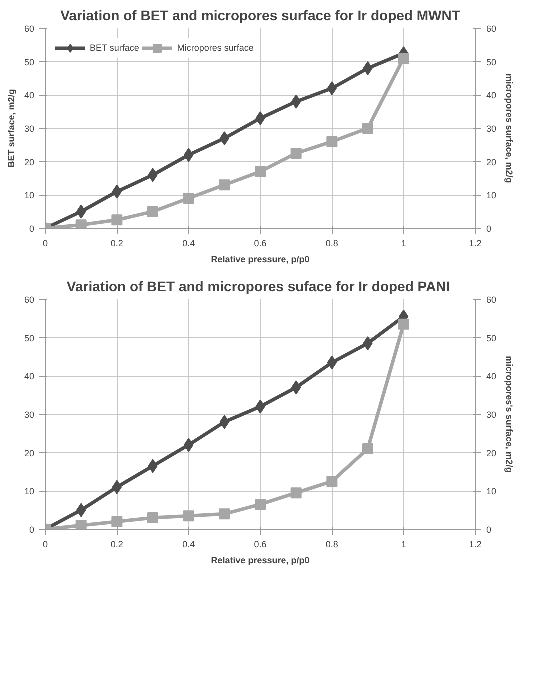  I want to click on y2-axis-title: micropores's surface, m2/g, so click(509, 414).